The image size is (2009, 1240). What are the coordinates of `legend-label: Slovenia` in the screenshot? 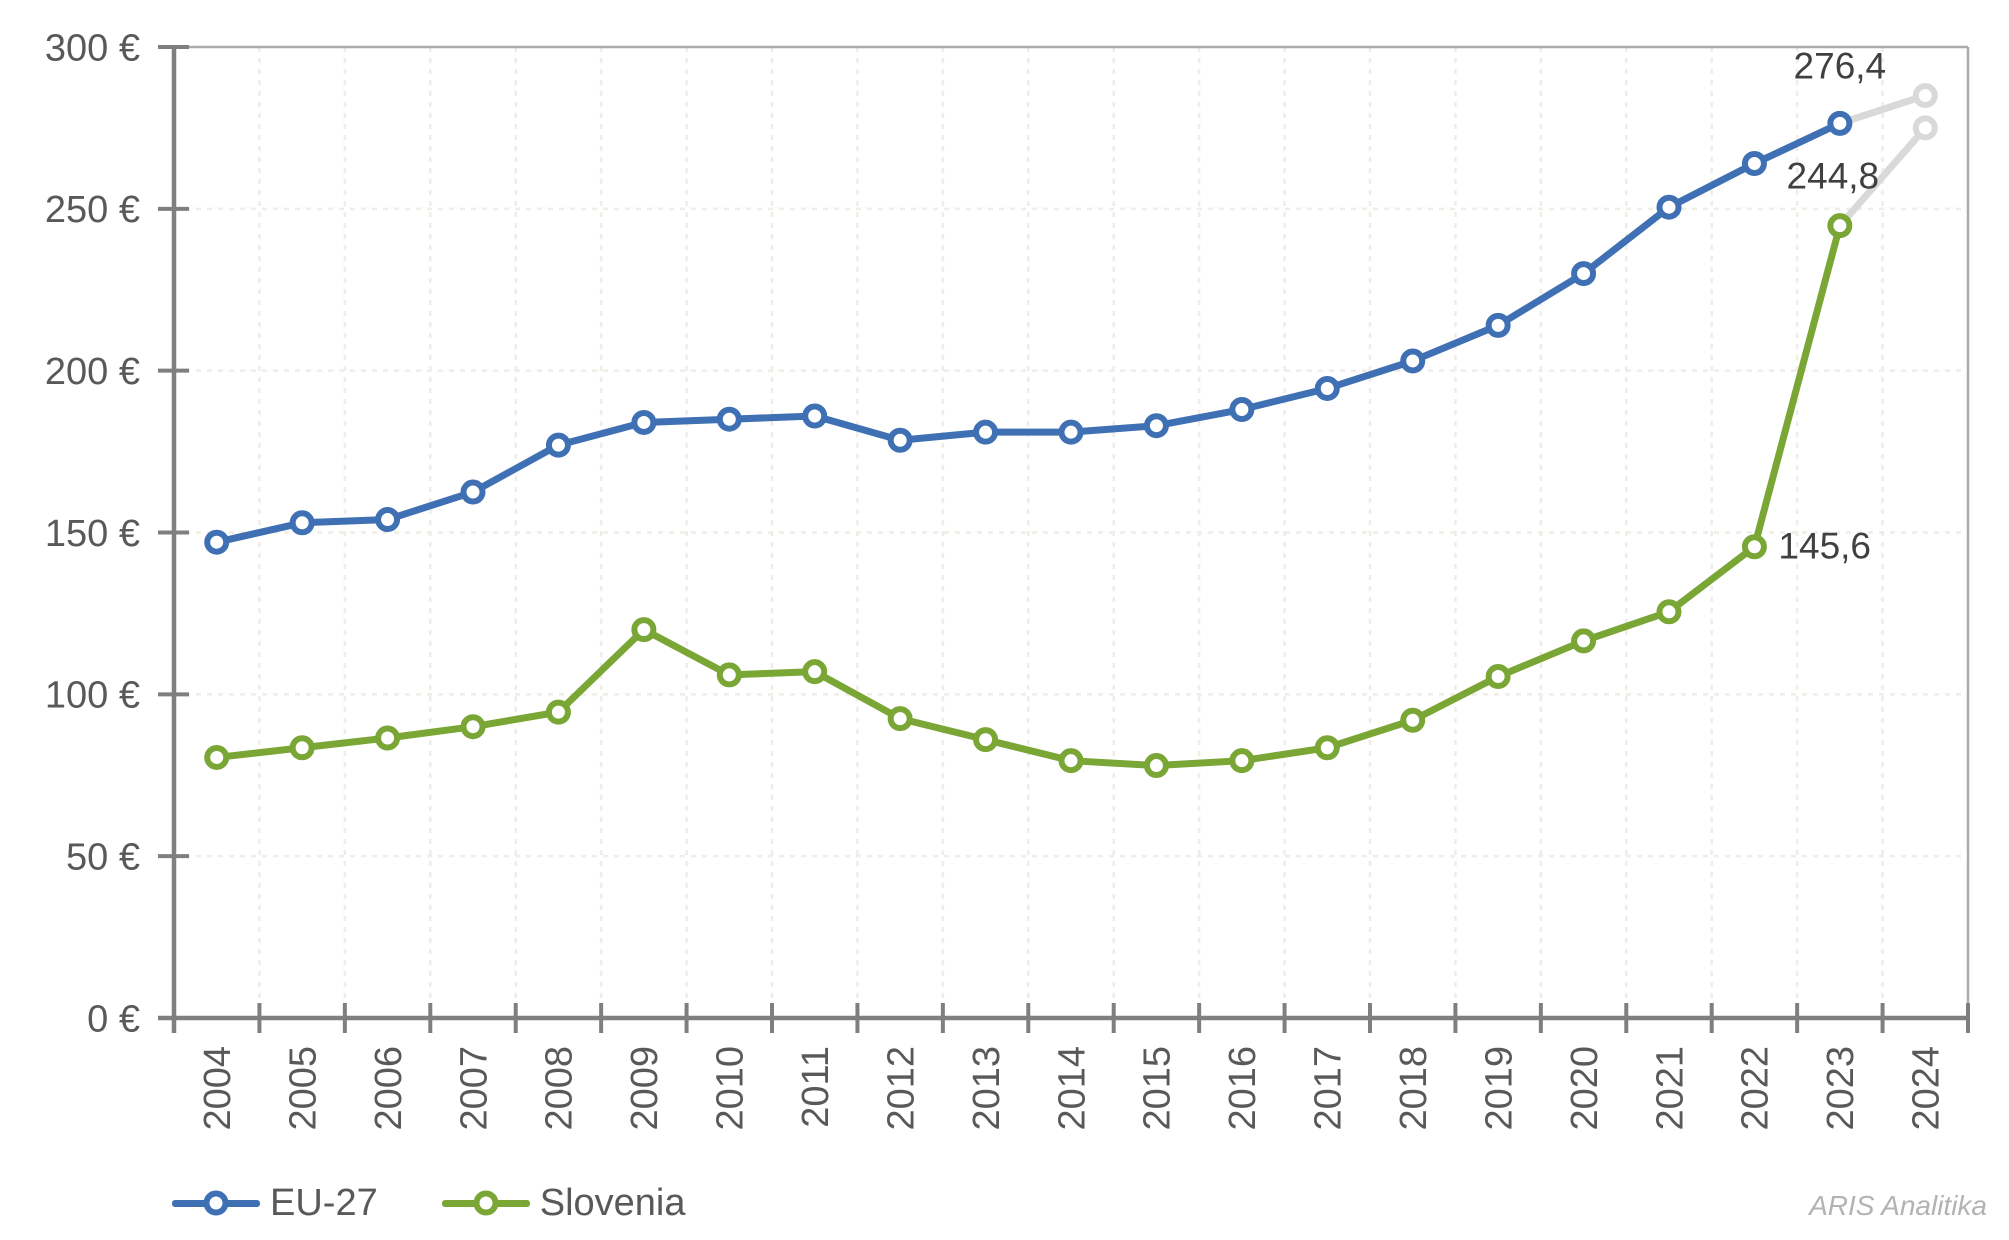 It's located at (612, 1203).